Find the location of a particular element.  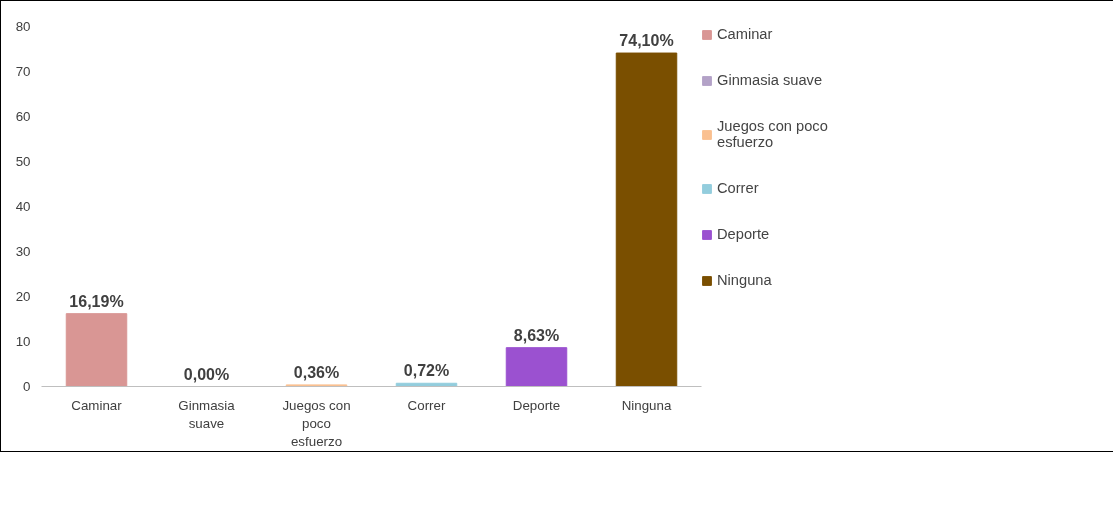

legend-label: Correr is located at coordinates (738, 188).